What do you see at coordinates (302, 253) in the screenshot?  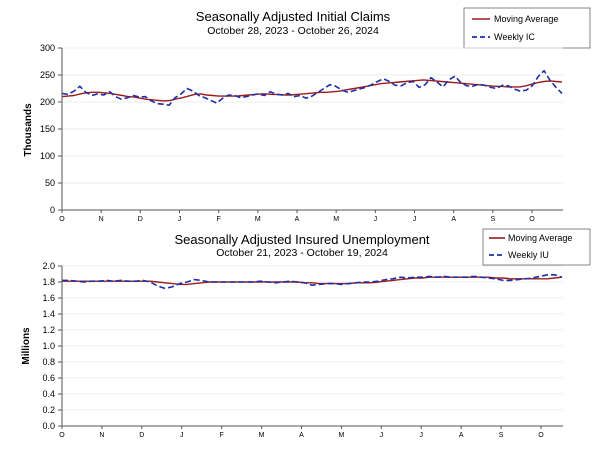 I see `chart2-subtitle: October 21, 2023 - October 19, 2024` at bounding box center [302, 253].